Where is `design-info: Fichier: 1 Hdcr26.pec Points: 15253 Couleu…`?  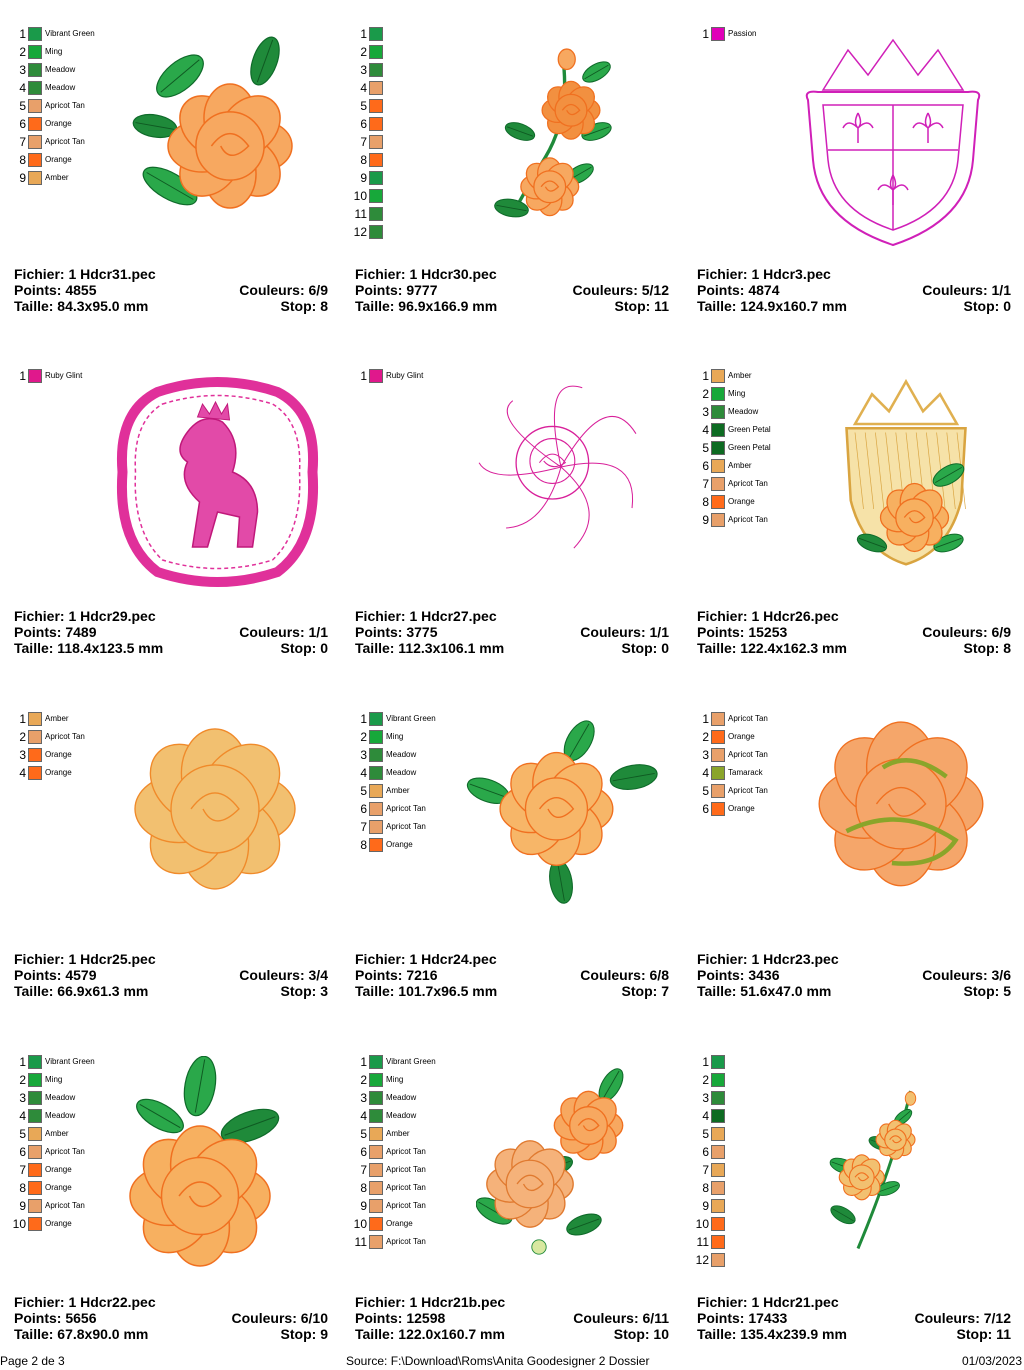
design-info: Fichier: 1 Hdcr26.pec Points: 15253 Couleu… is located at coordinates (854, 632).